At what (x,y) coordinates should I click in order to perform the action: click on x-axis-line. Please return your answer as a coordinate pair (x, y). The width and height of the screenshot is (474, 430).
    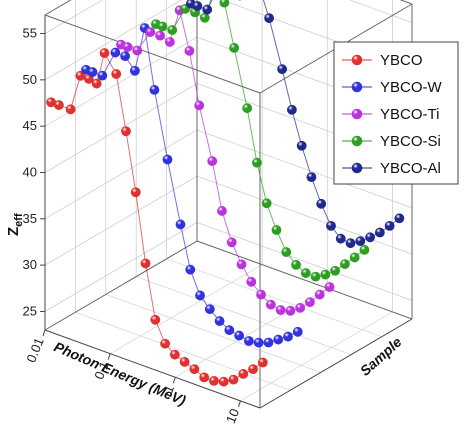
    Looking at the image, I should click on (152, 369).